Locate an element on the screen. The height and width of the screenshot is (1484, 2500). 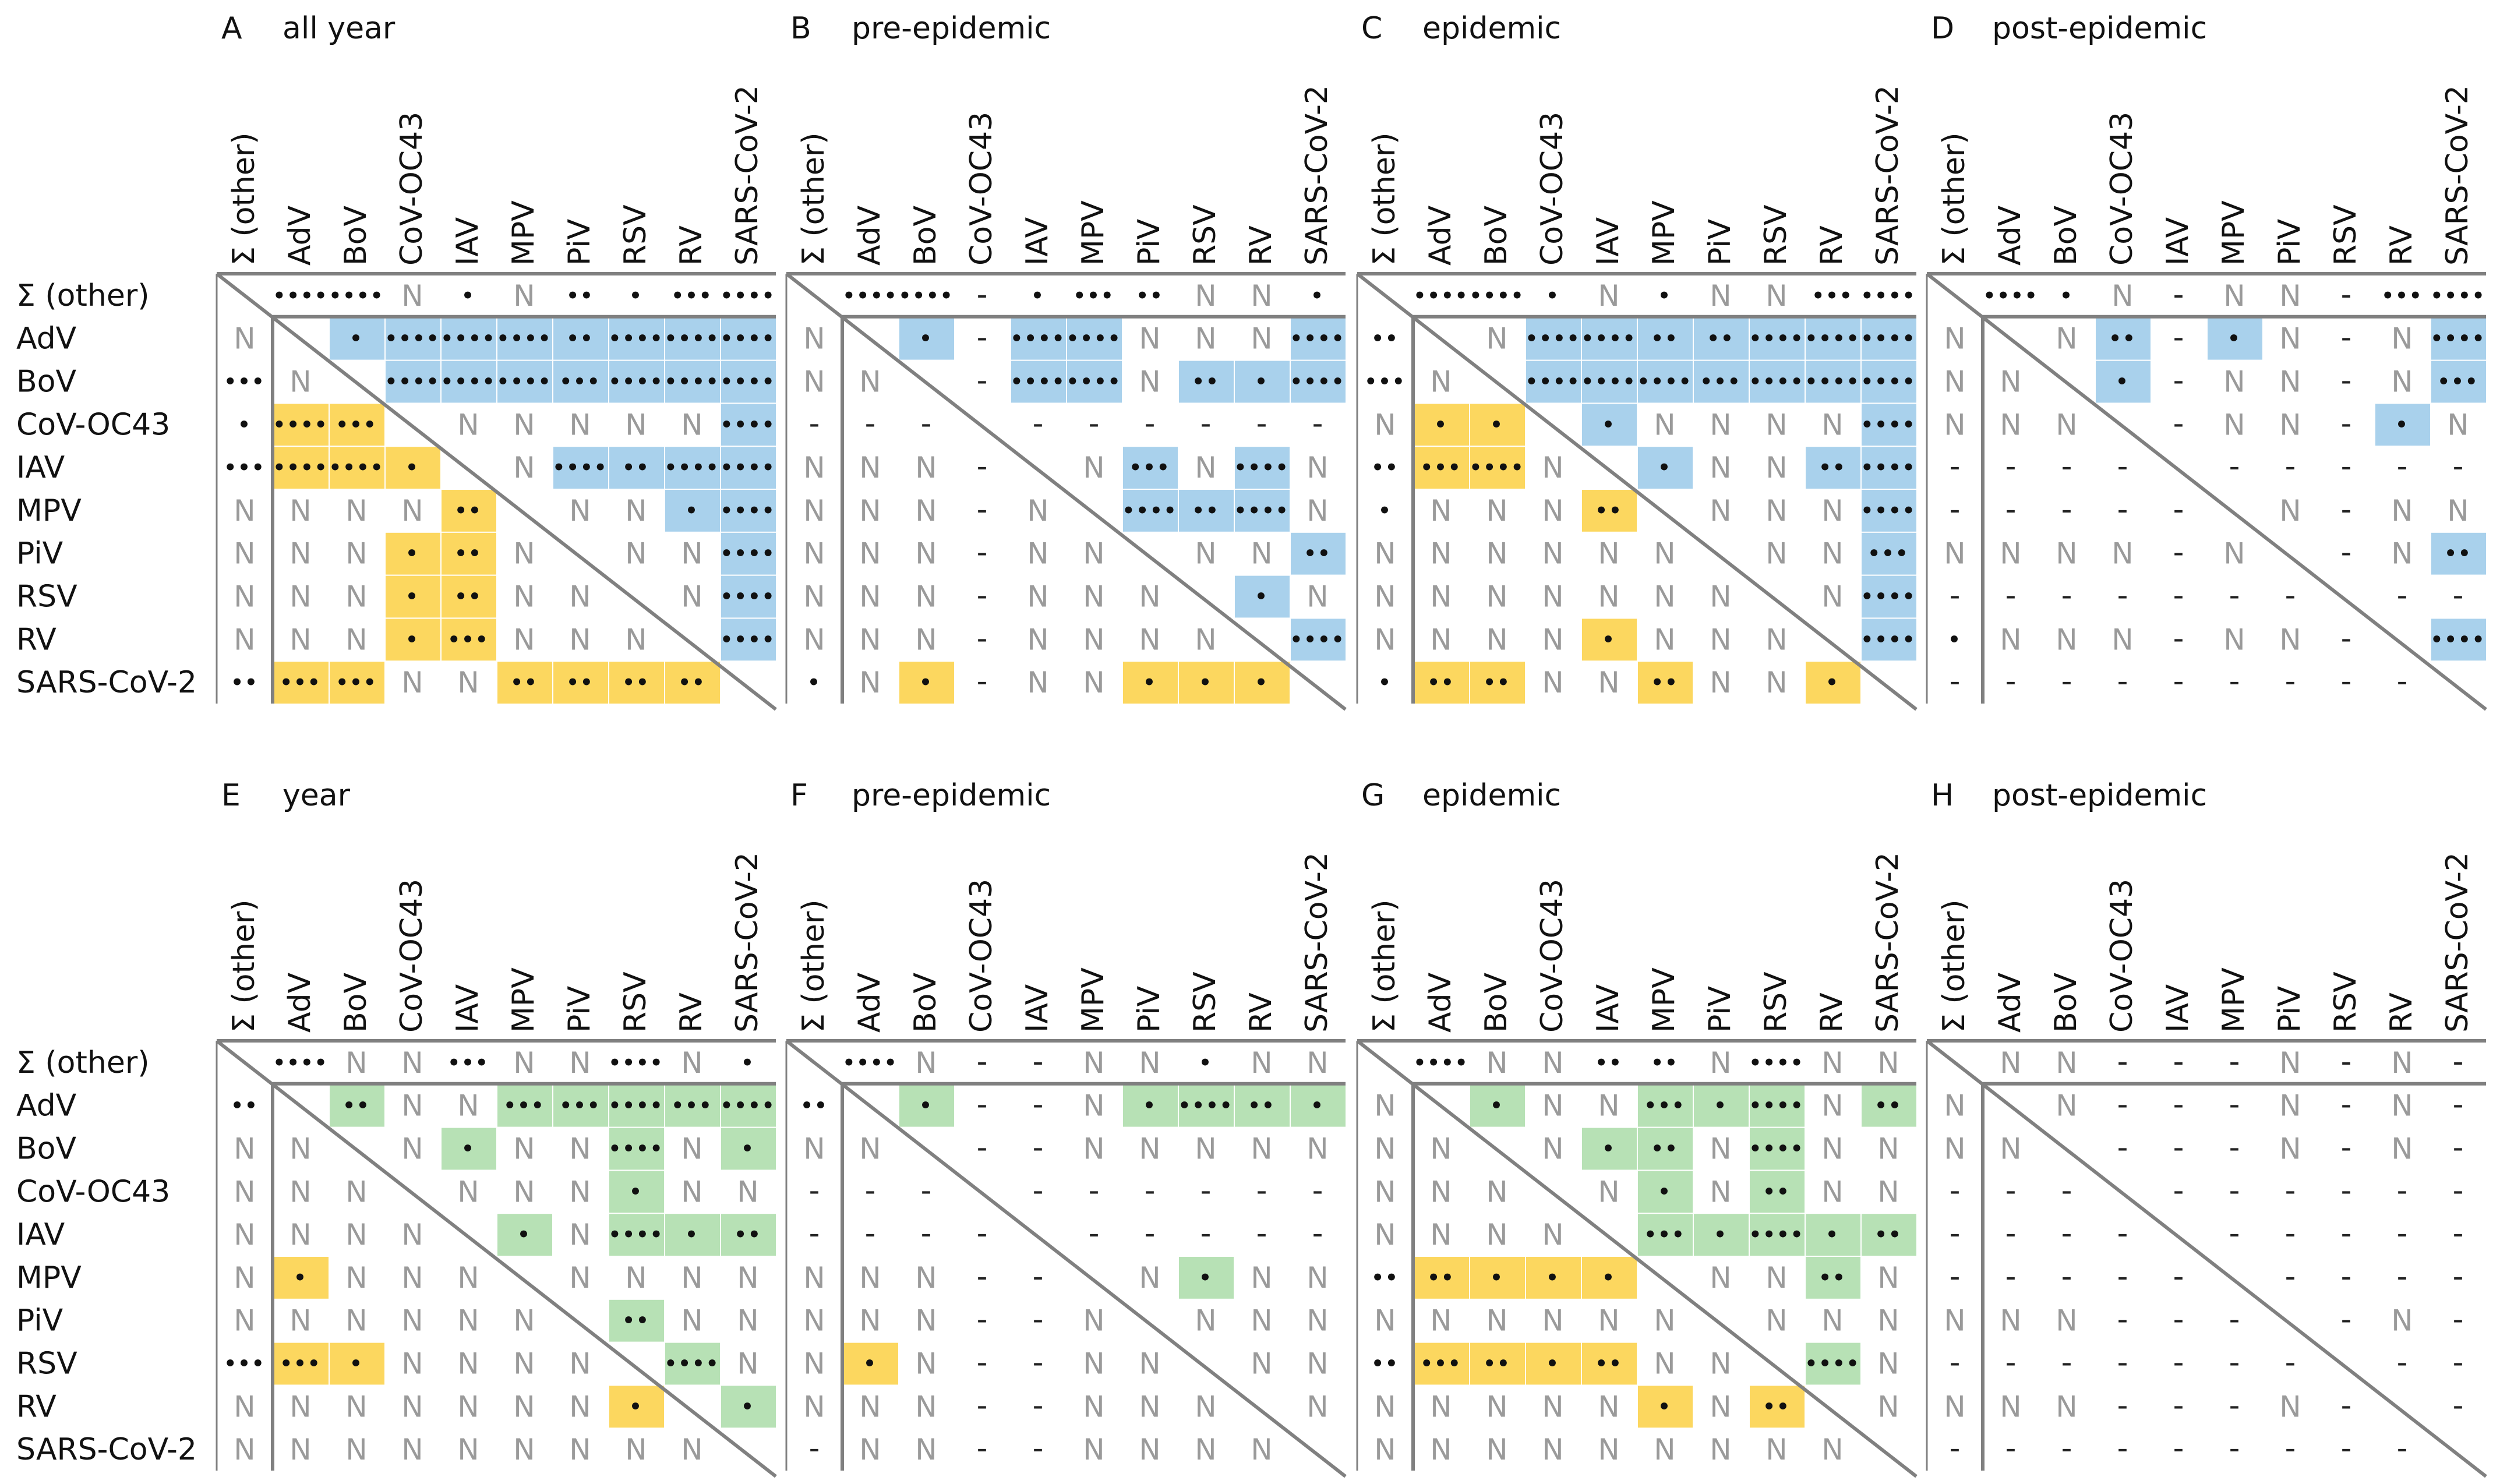
row-label: IAV is located at coordinates (40, 468).